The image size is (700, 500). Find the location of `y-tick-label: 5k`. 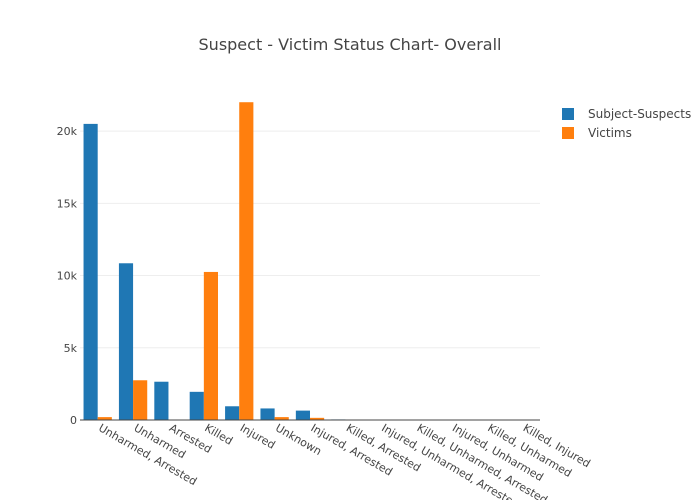

y-tick-label: 5k is located at coordinates (71, 348).